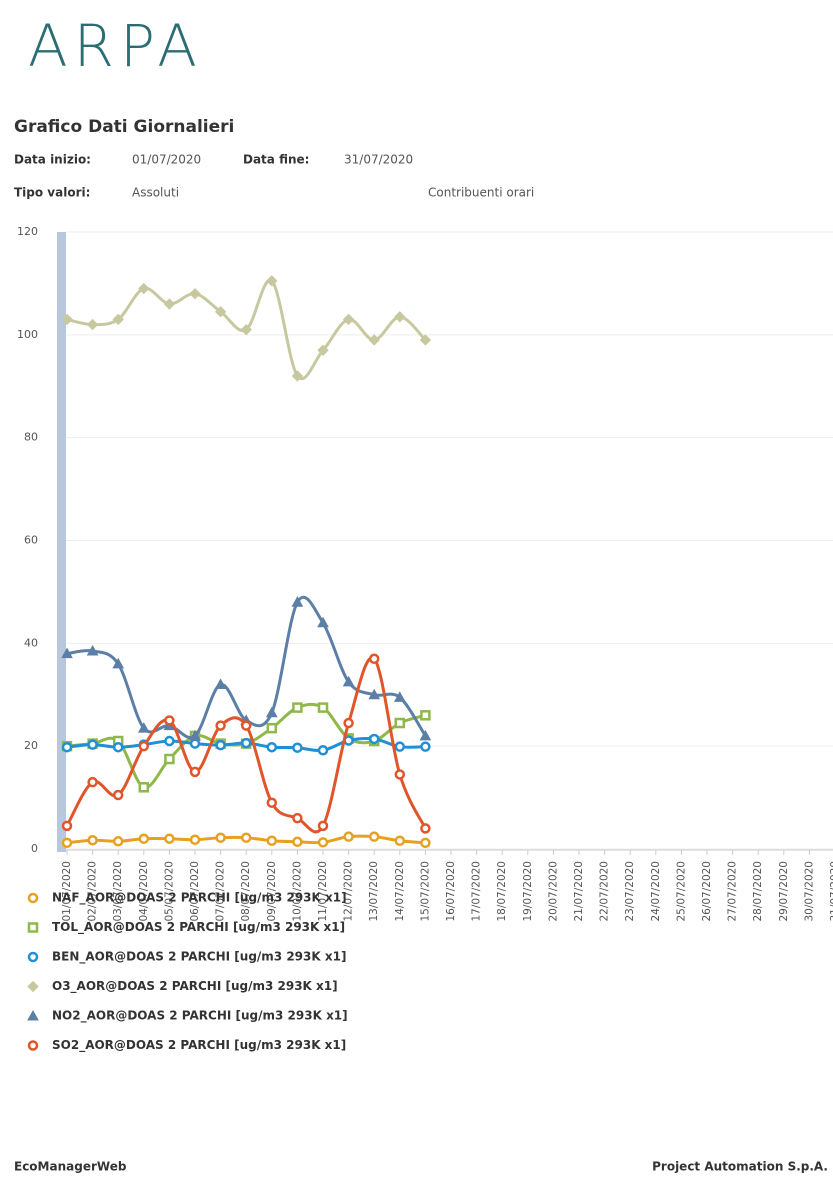 This screenshot has height=1182, width=833. I want to click on x-tick-label: 18/07/2020, so click(502, 891).